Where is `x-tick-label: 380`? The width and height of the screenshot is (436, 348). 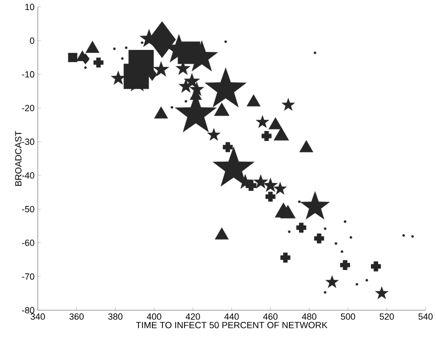
x-tick-label: 380 is located at coordinates (115, 316).